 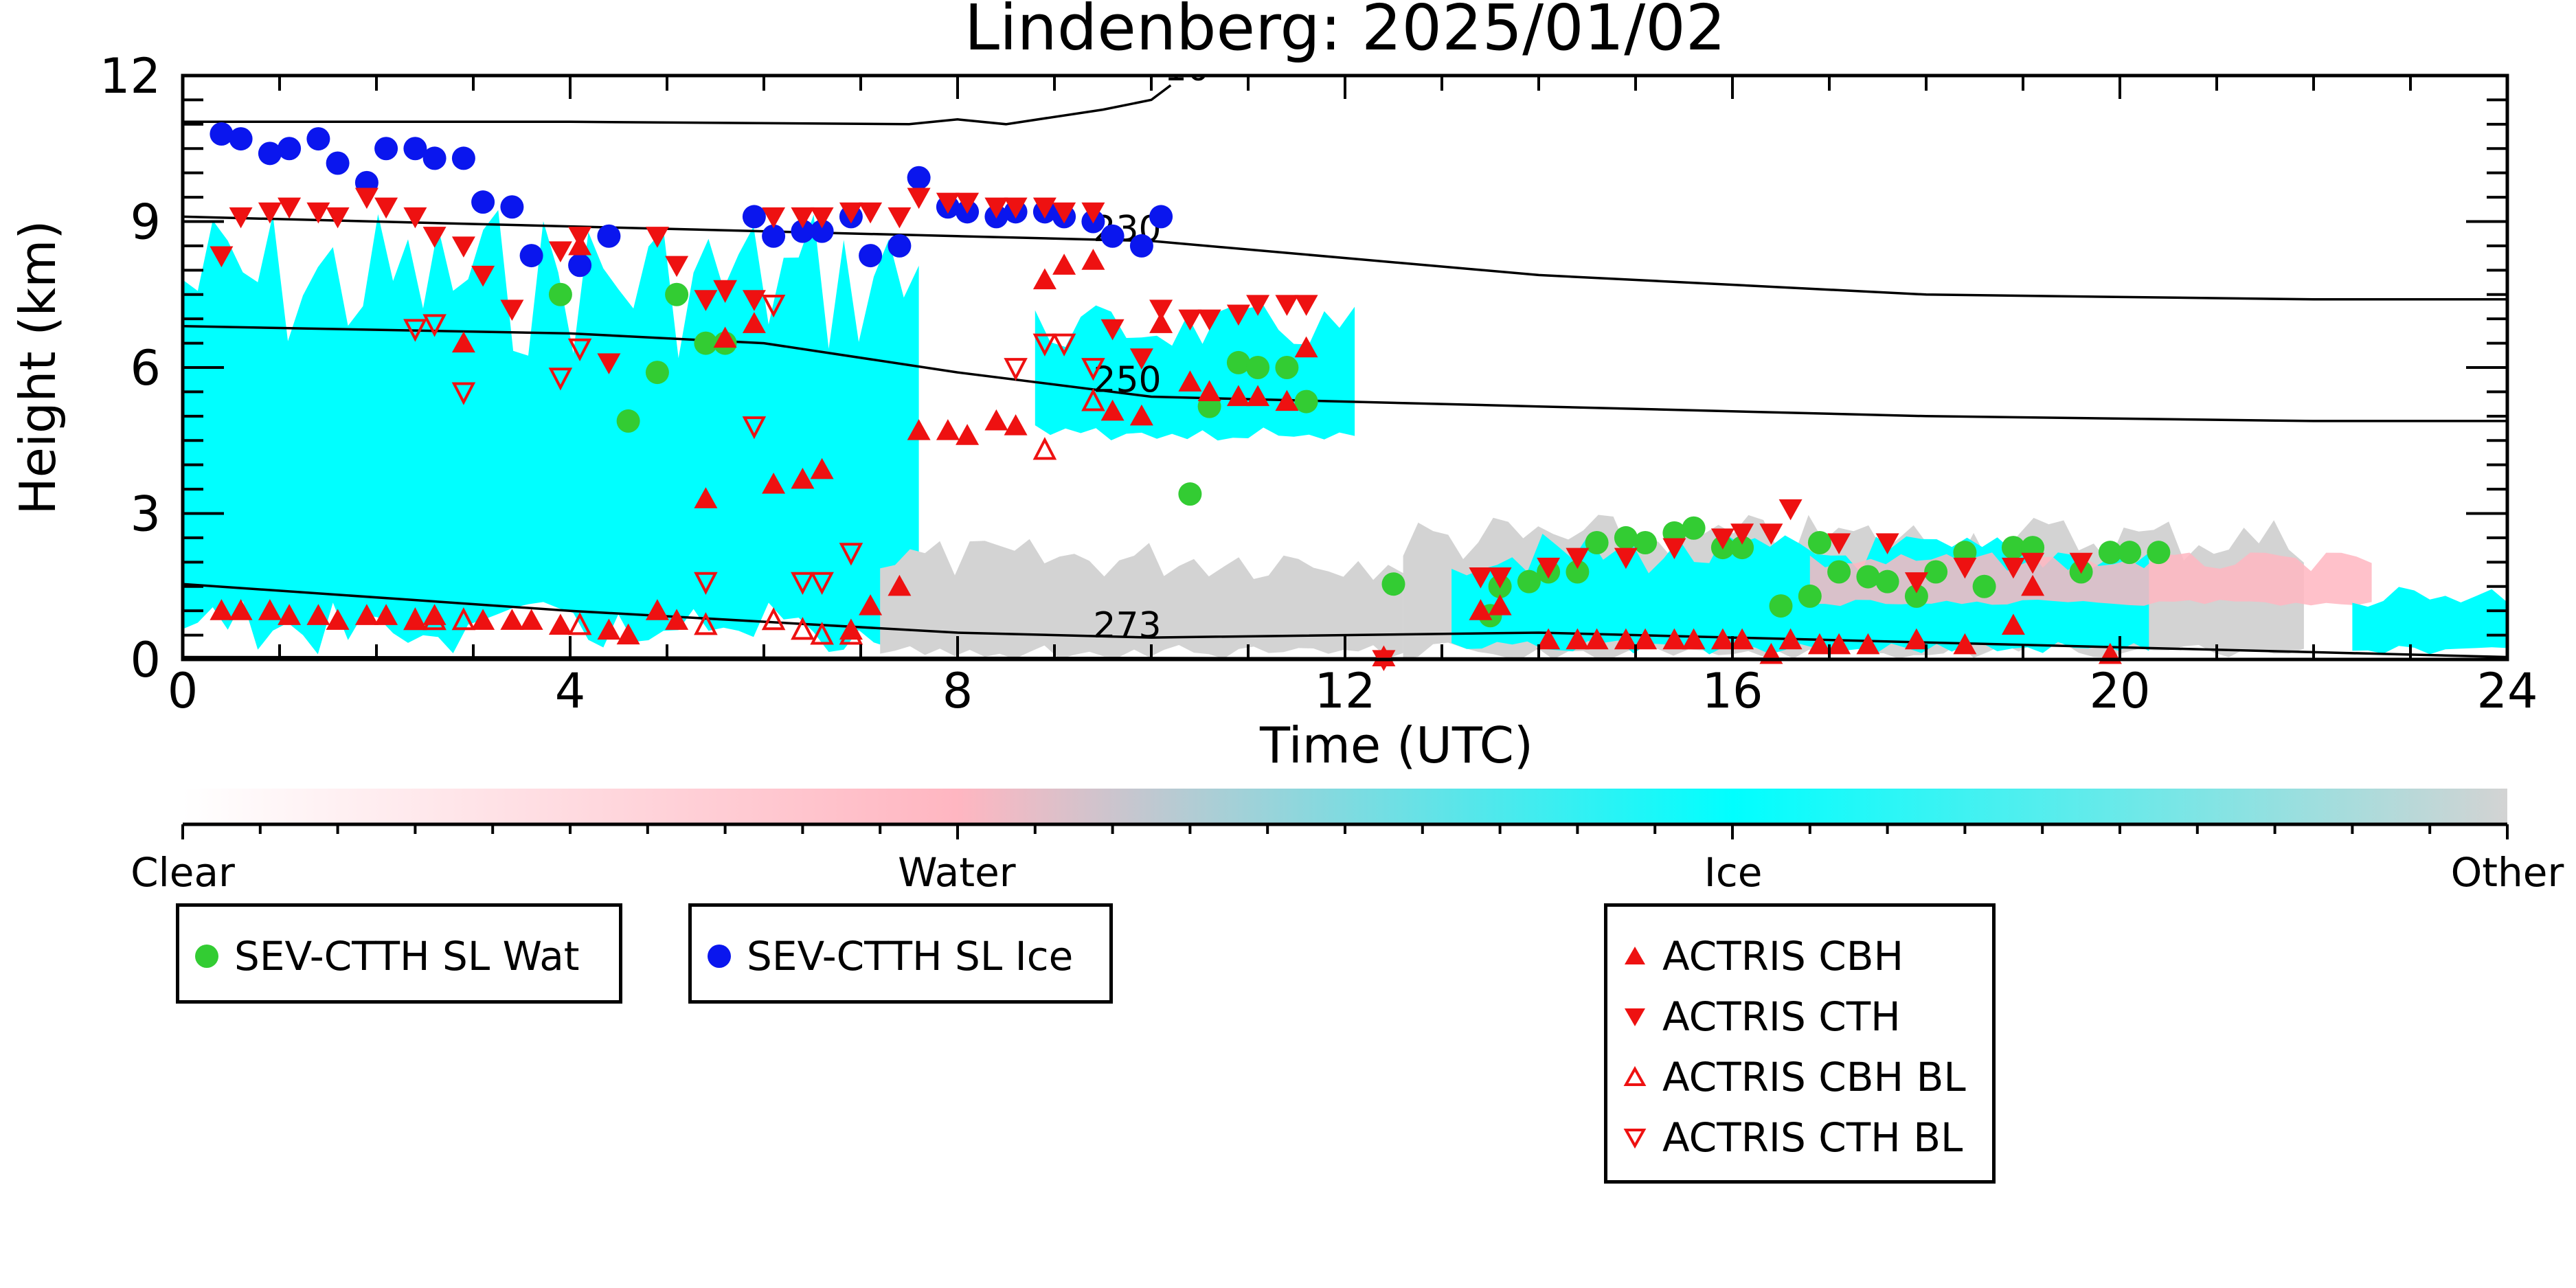 I want to click on x-tick-label: 20, so click(x=2119, y=691).